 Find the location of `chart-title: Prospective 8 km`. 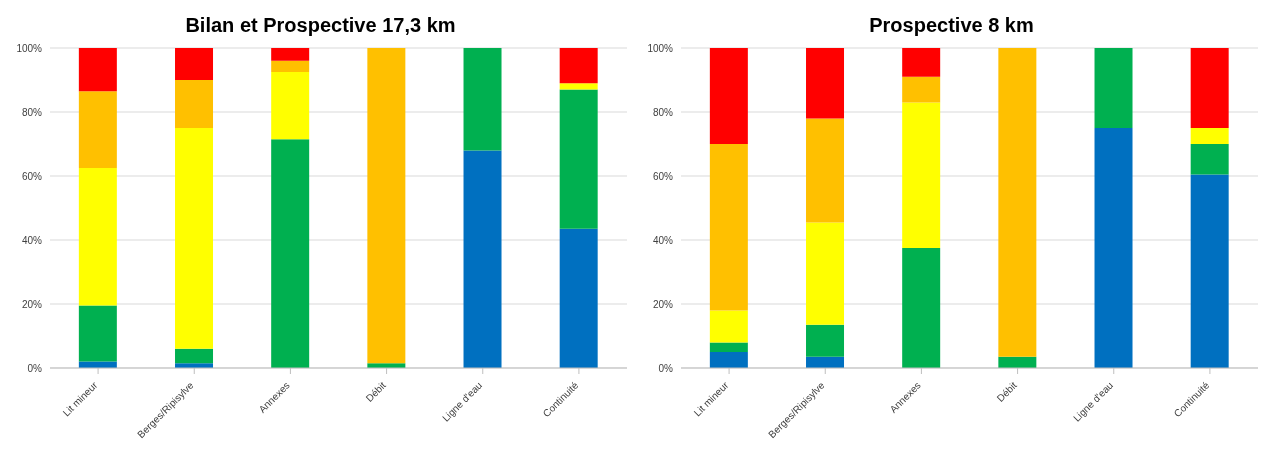

chart-title: Prospective 8 km is located at coordinates (951, 25).